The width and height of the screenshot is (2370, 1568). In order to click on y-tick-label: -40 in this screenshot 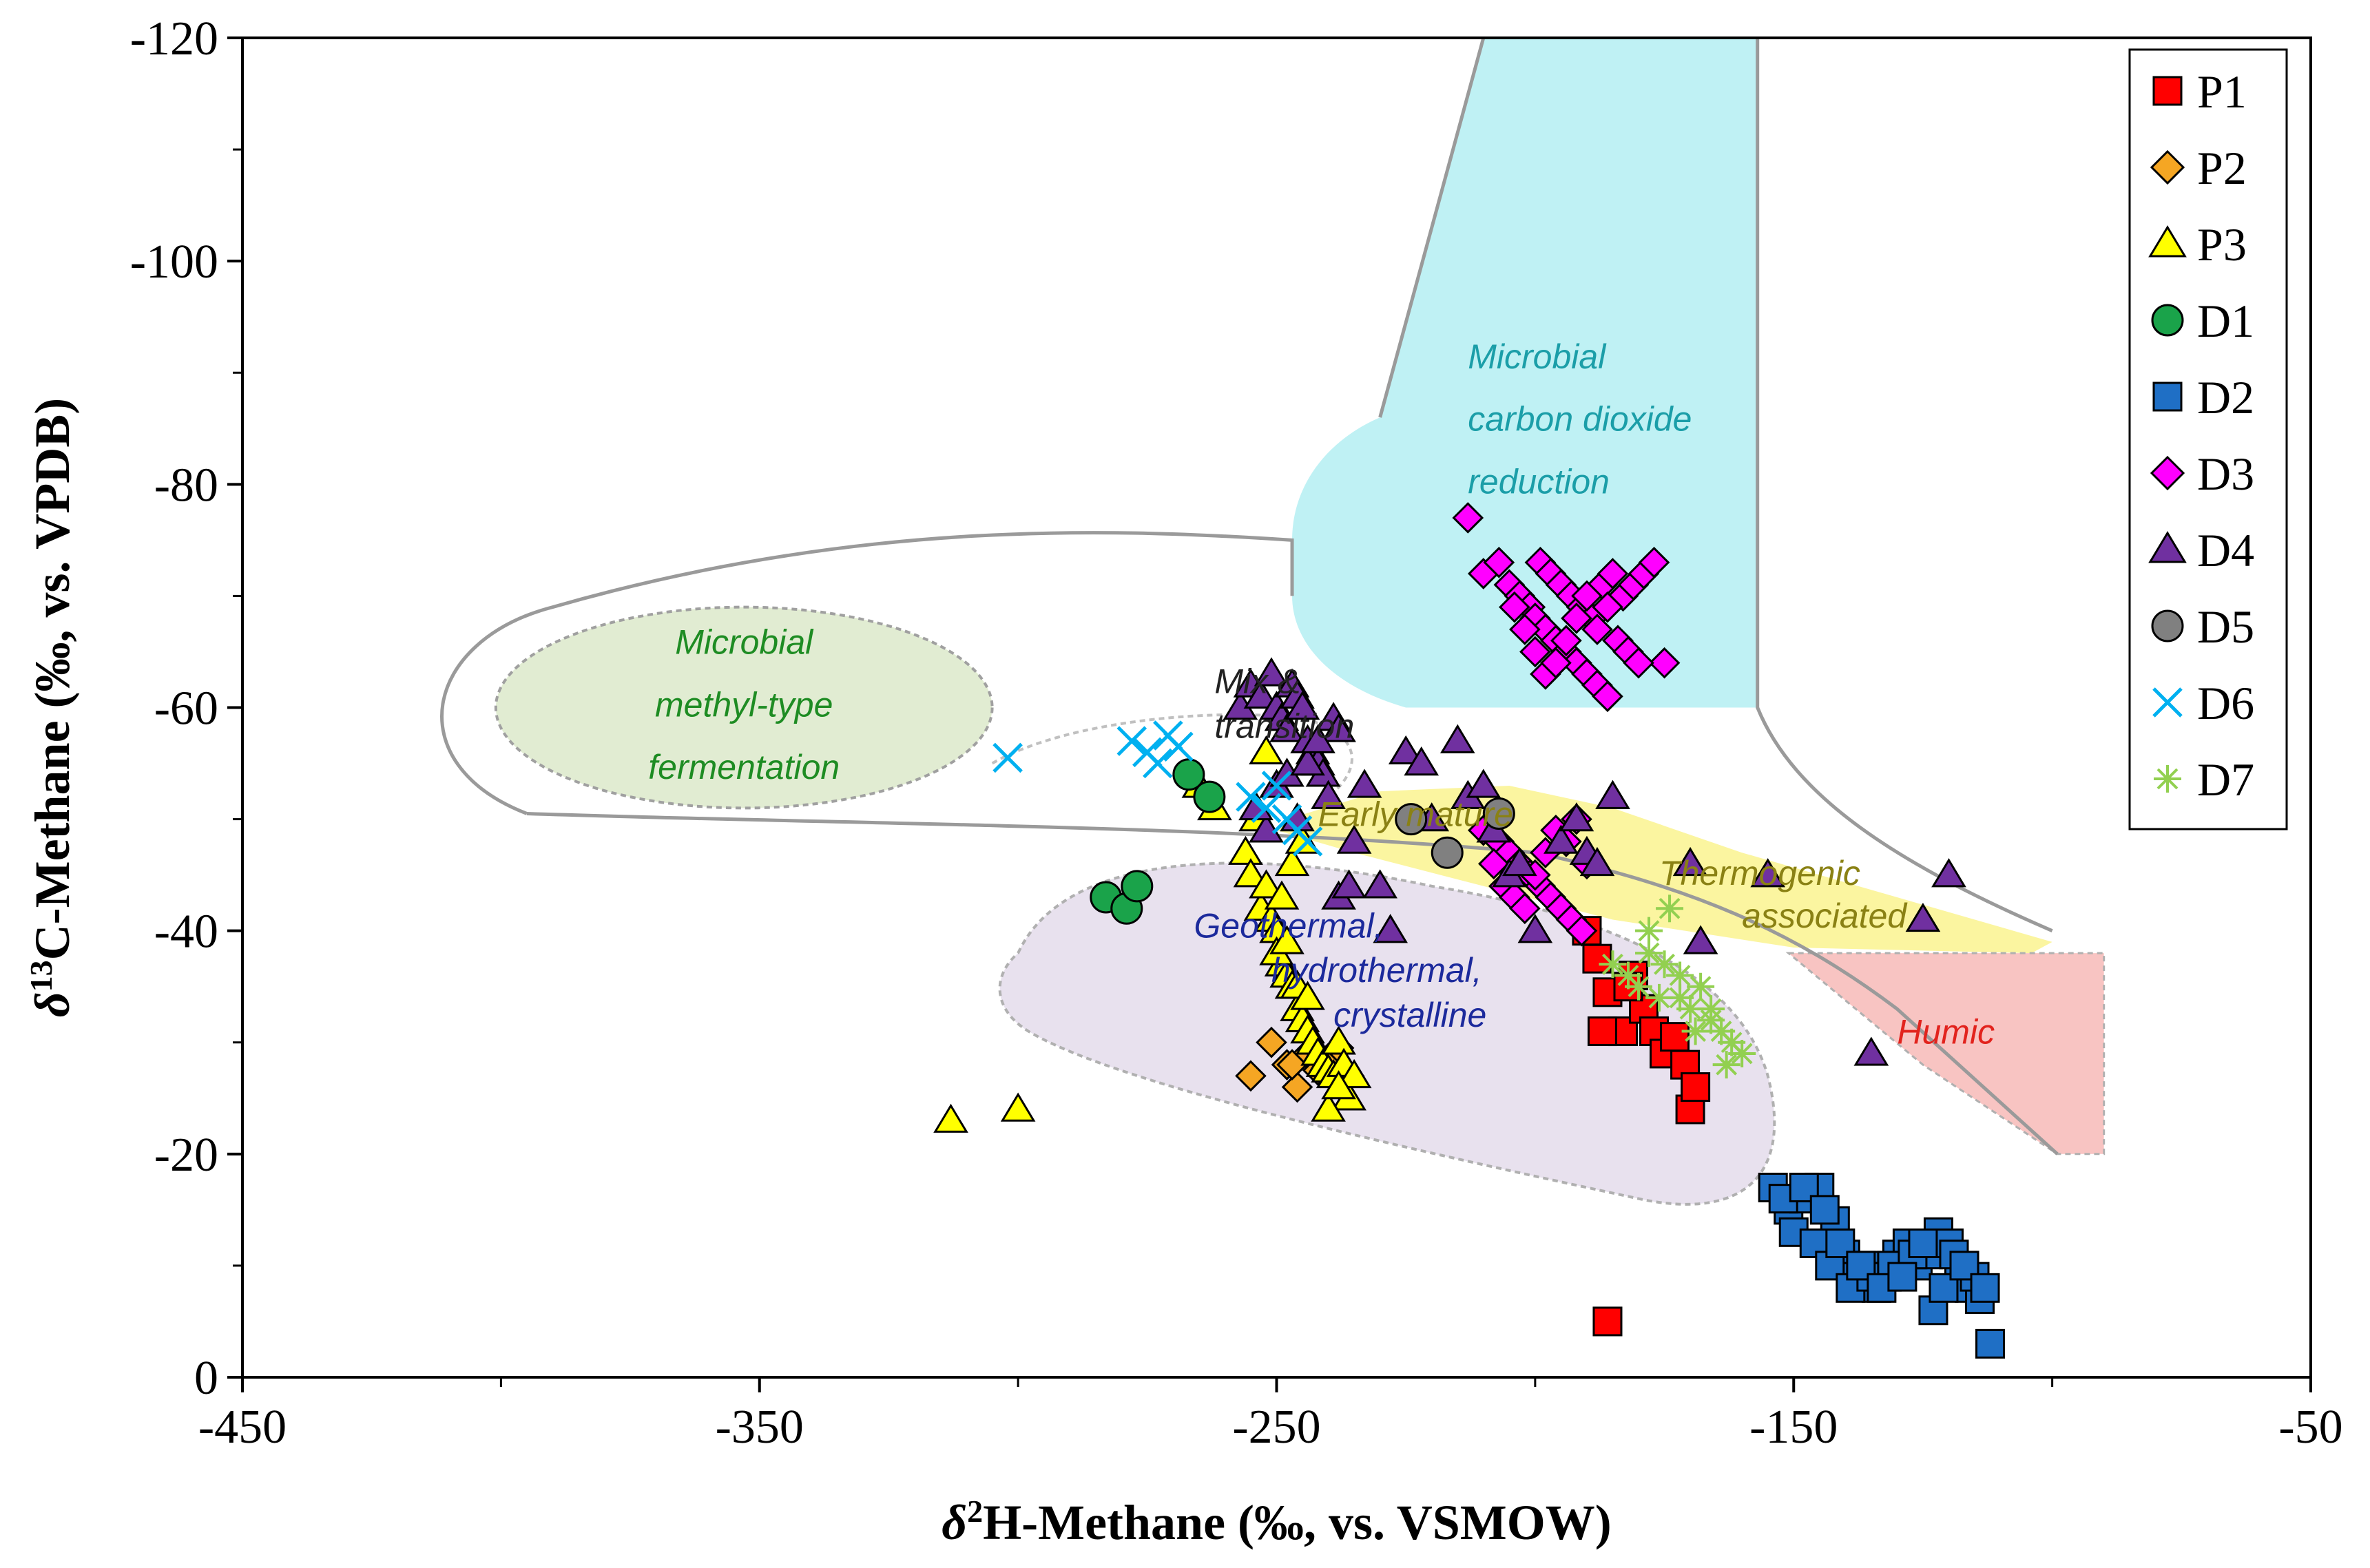, I will do `click(186, 932)`.